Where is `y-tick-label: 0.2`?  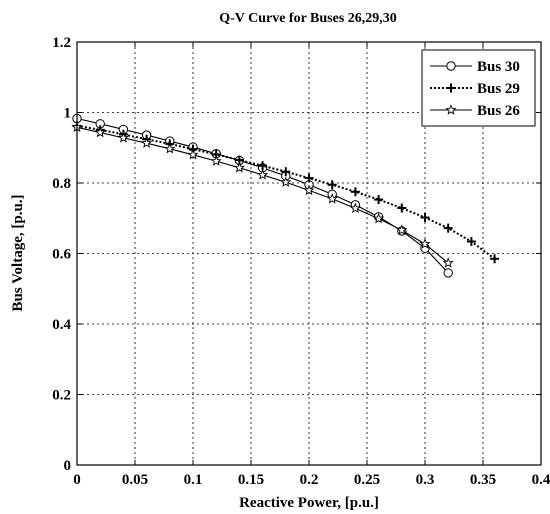 y-tick-label: 0.2 is located at coordinates (61, 396).